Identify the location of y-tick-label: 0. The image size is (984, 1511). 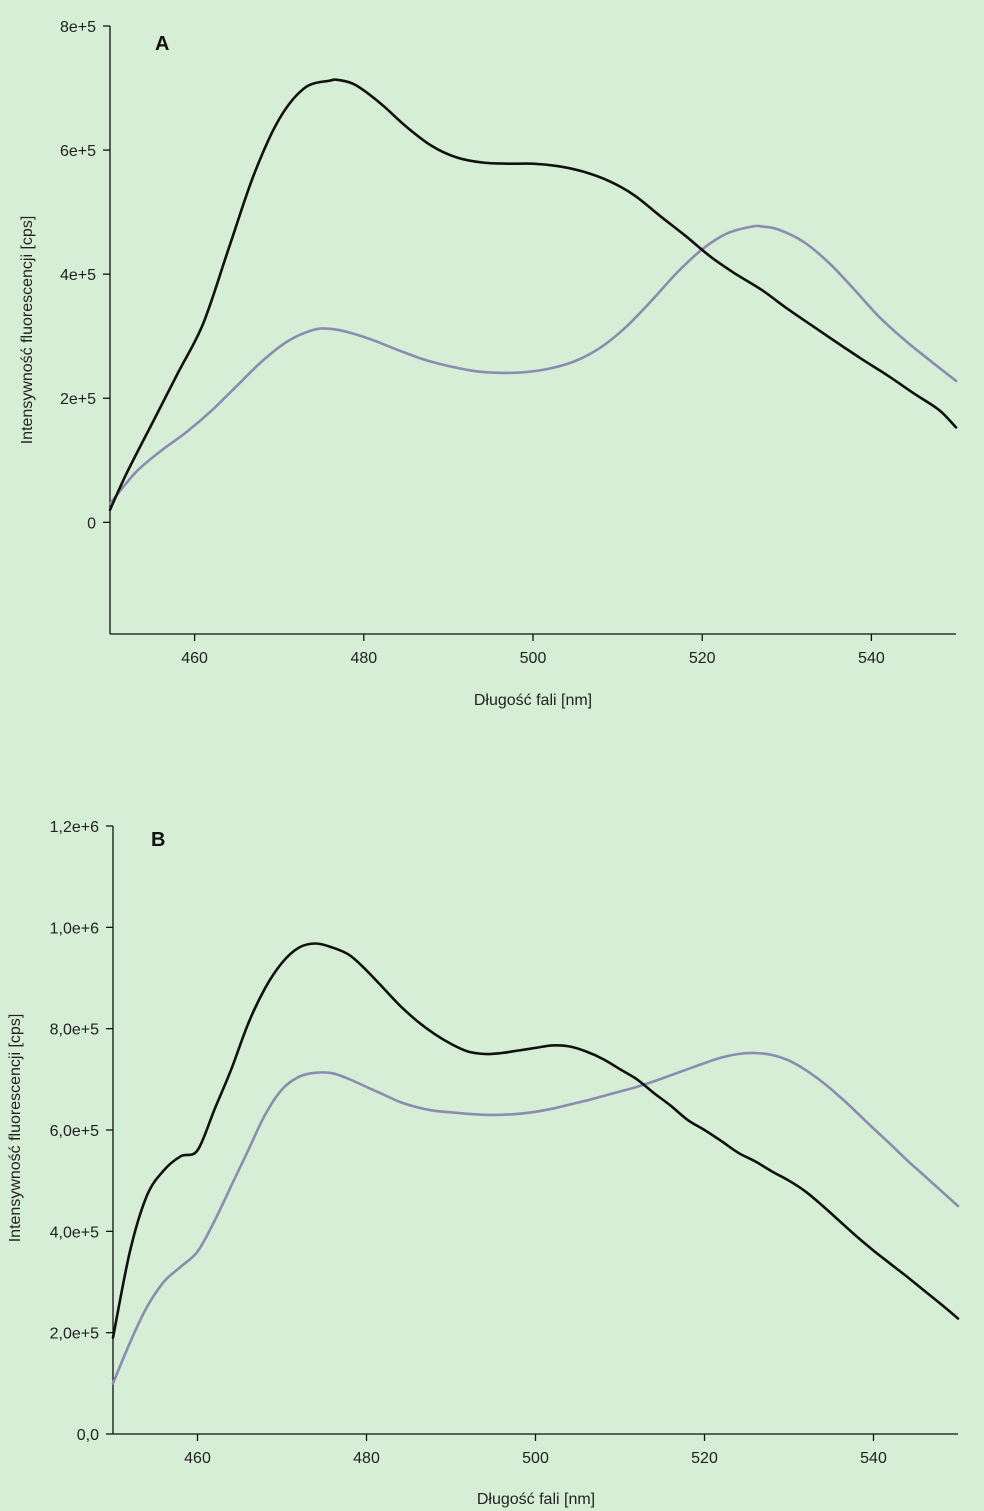
(91, 523).